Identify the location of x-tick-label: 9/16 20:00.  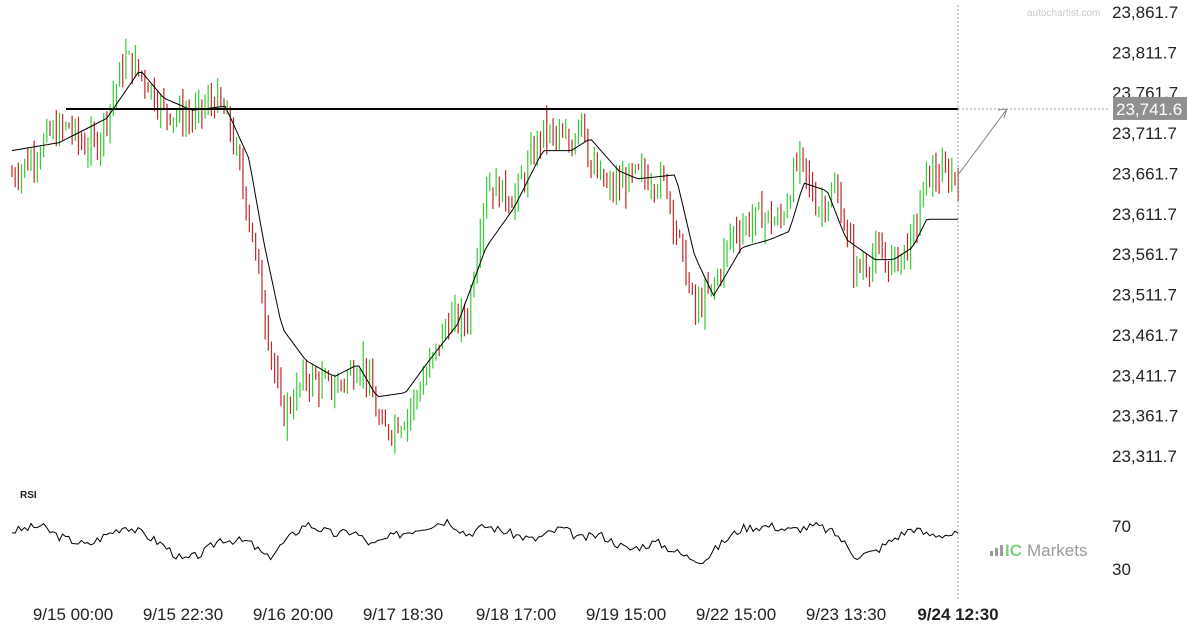
(293, 614).